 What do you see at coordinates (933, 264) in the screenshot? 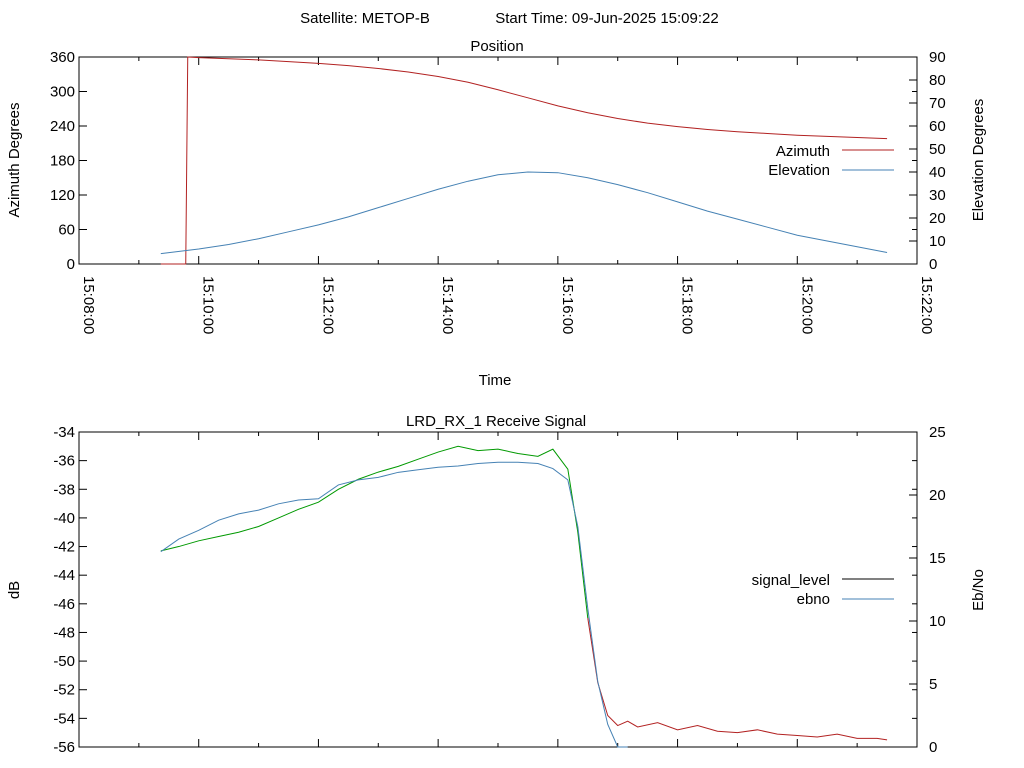
I see `position-y2-tick-label: 0` at bounding box center [933, 264].